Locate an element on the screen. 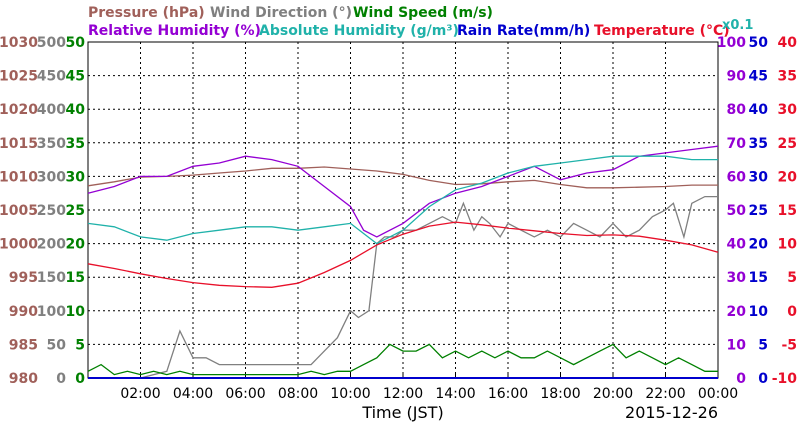 The image size is (800, 434). x-tick-label: 00:00 is located at coordinates (718, 394).